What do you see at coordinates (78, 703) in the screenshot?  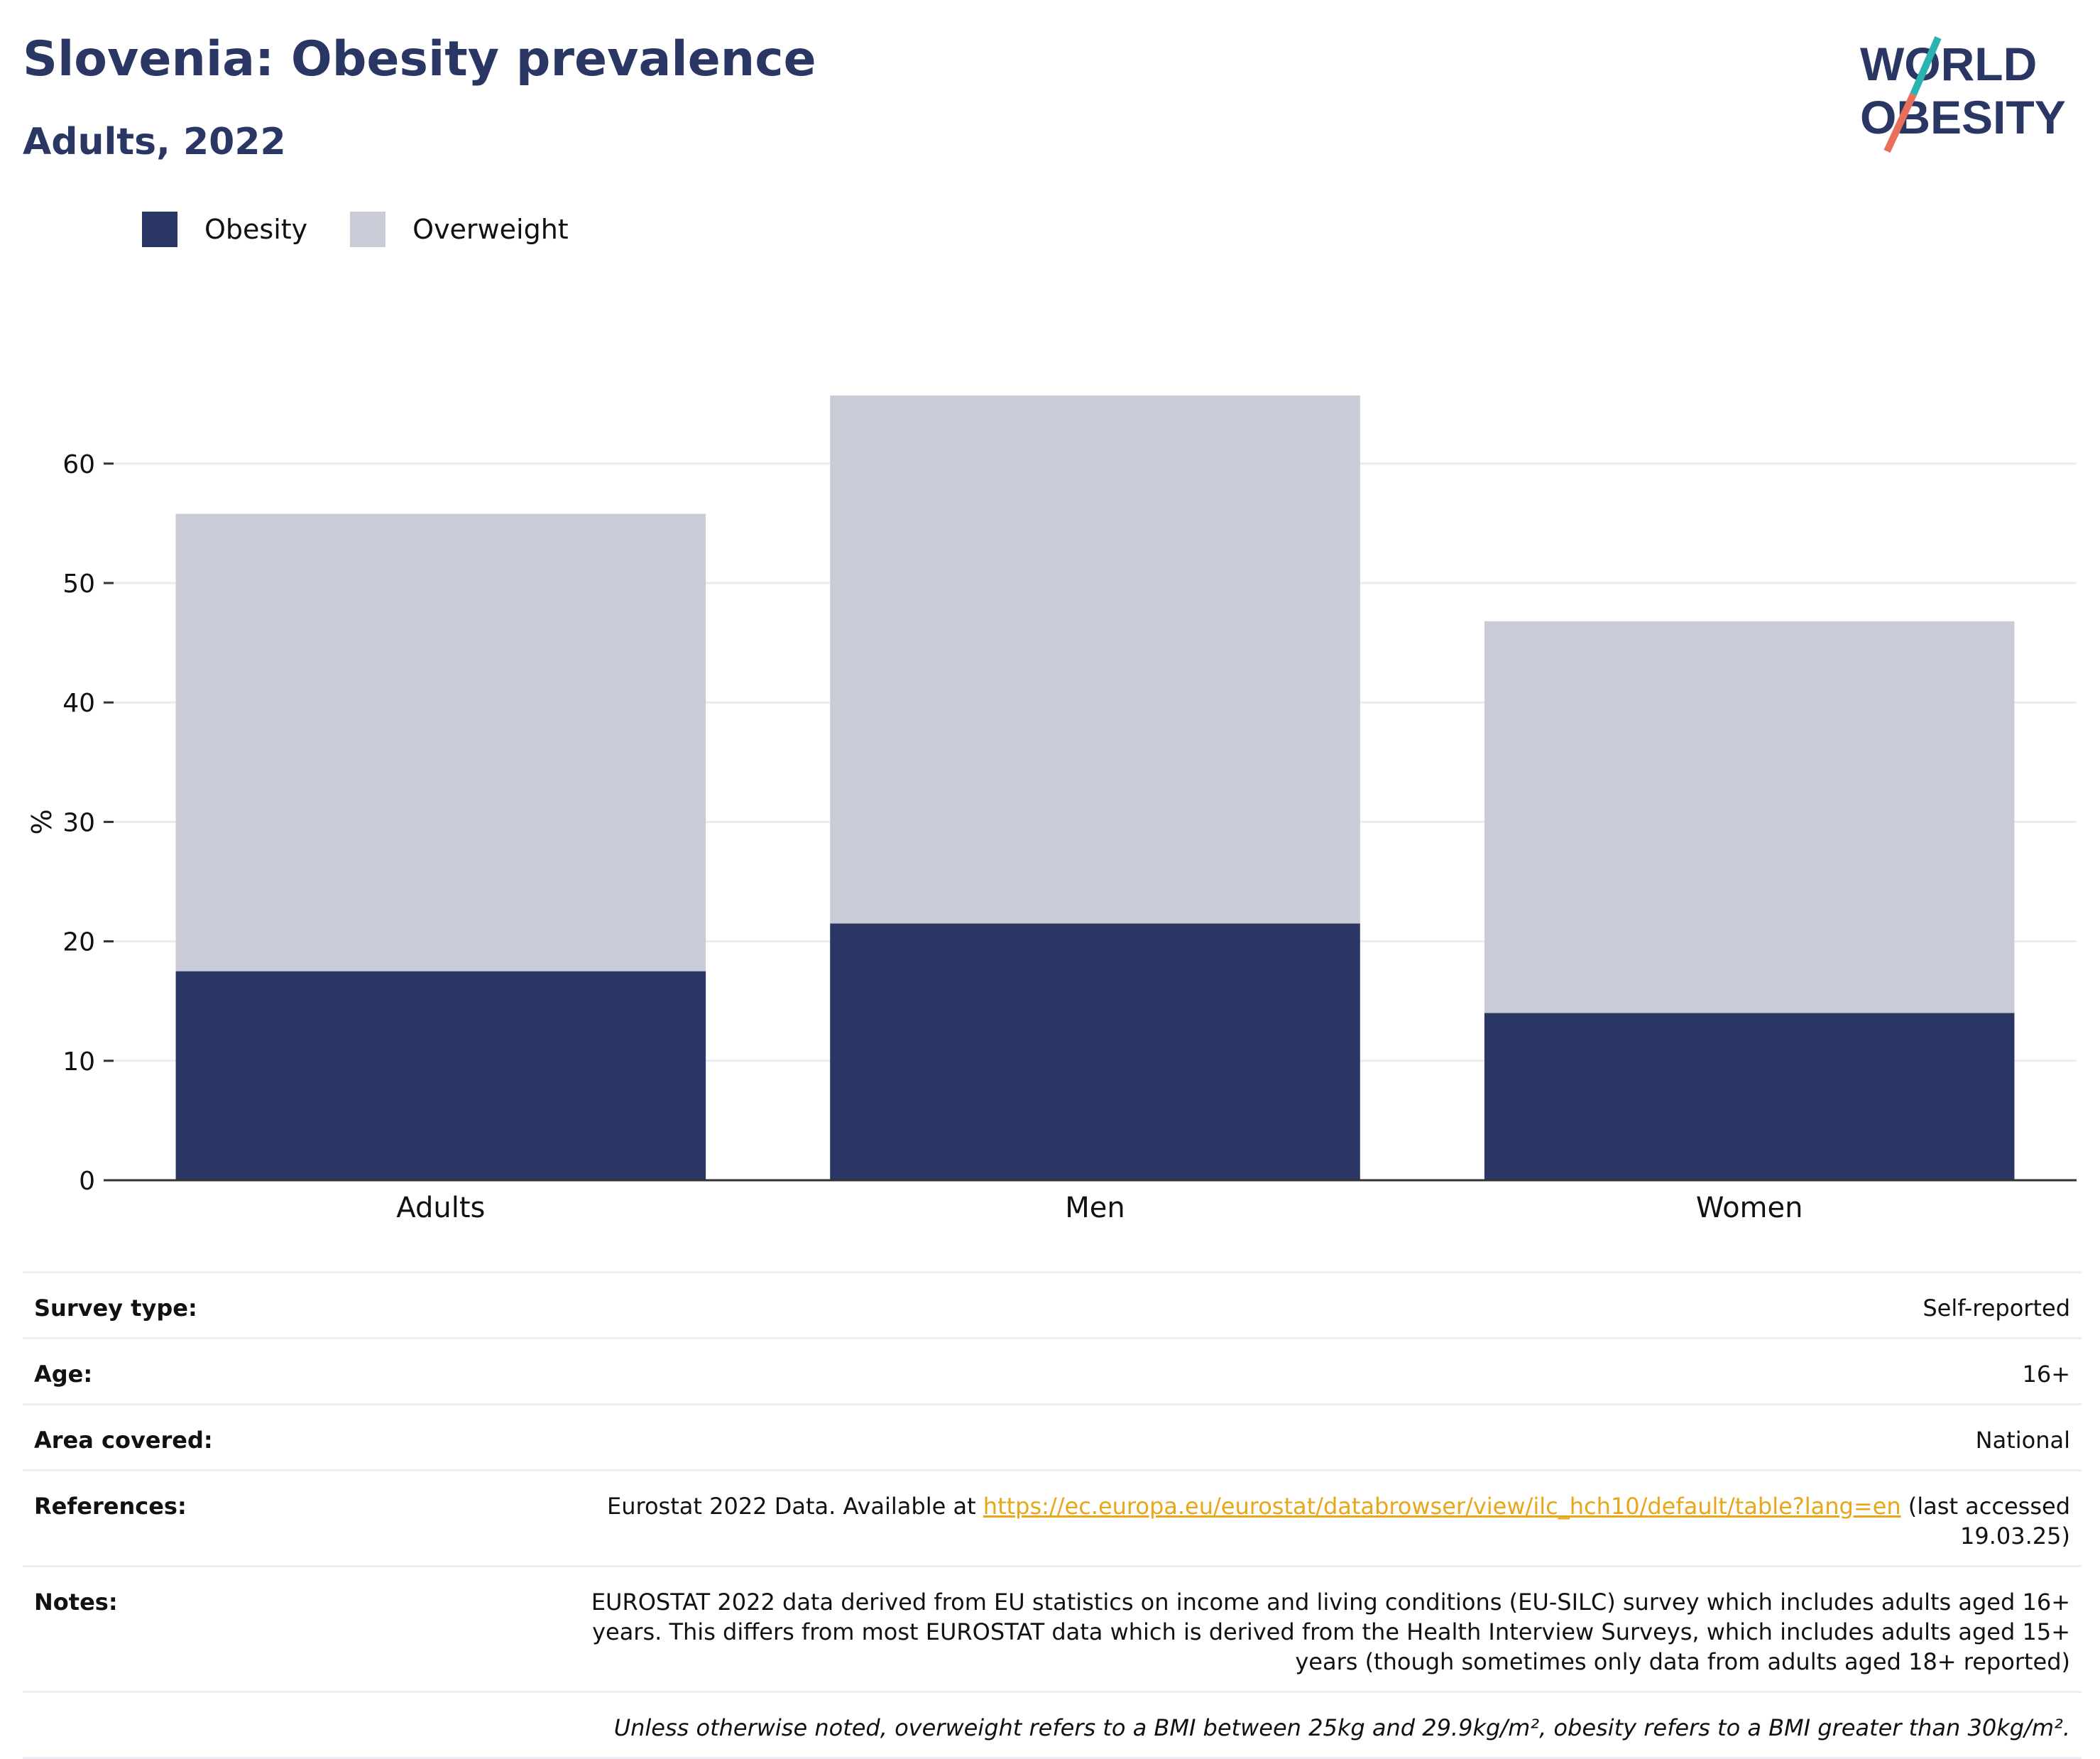 I see `y-tick-label: 40` at bounding box center [78, 703].